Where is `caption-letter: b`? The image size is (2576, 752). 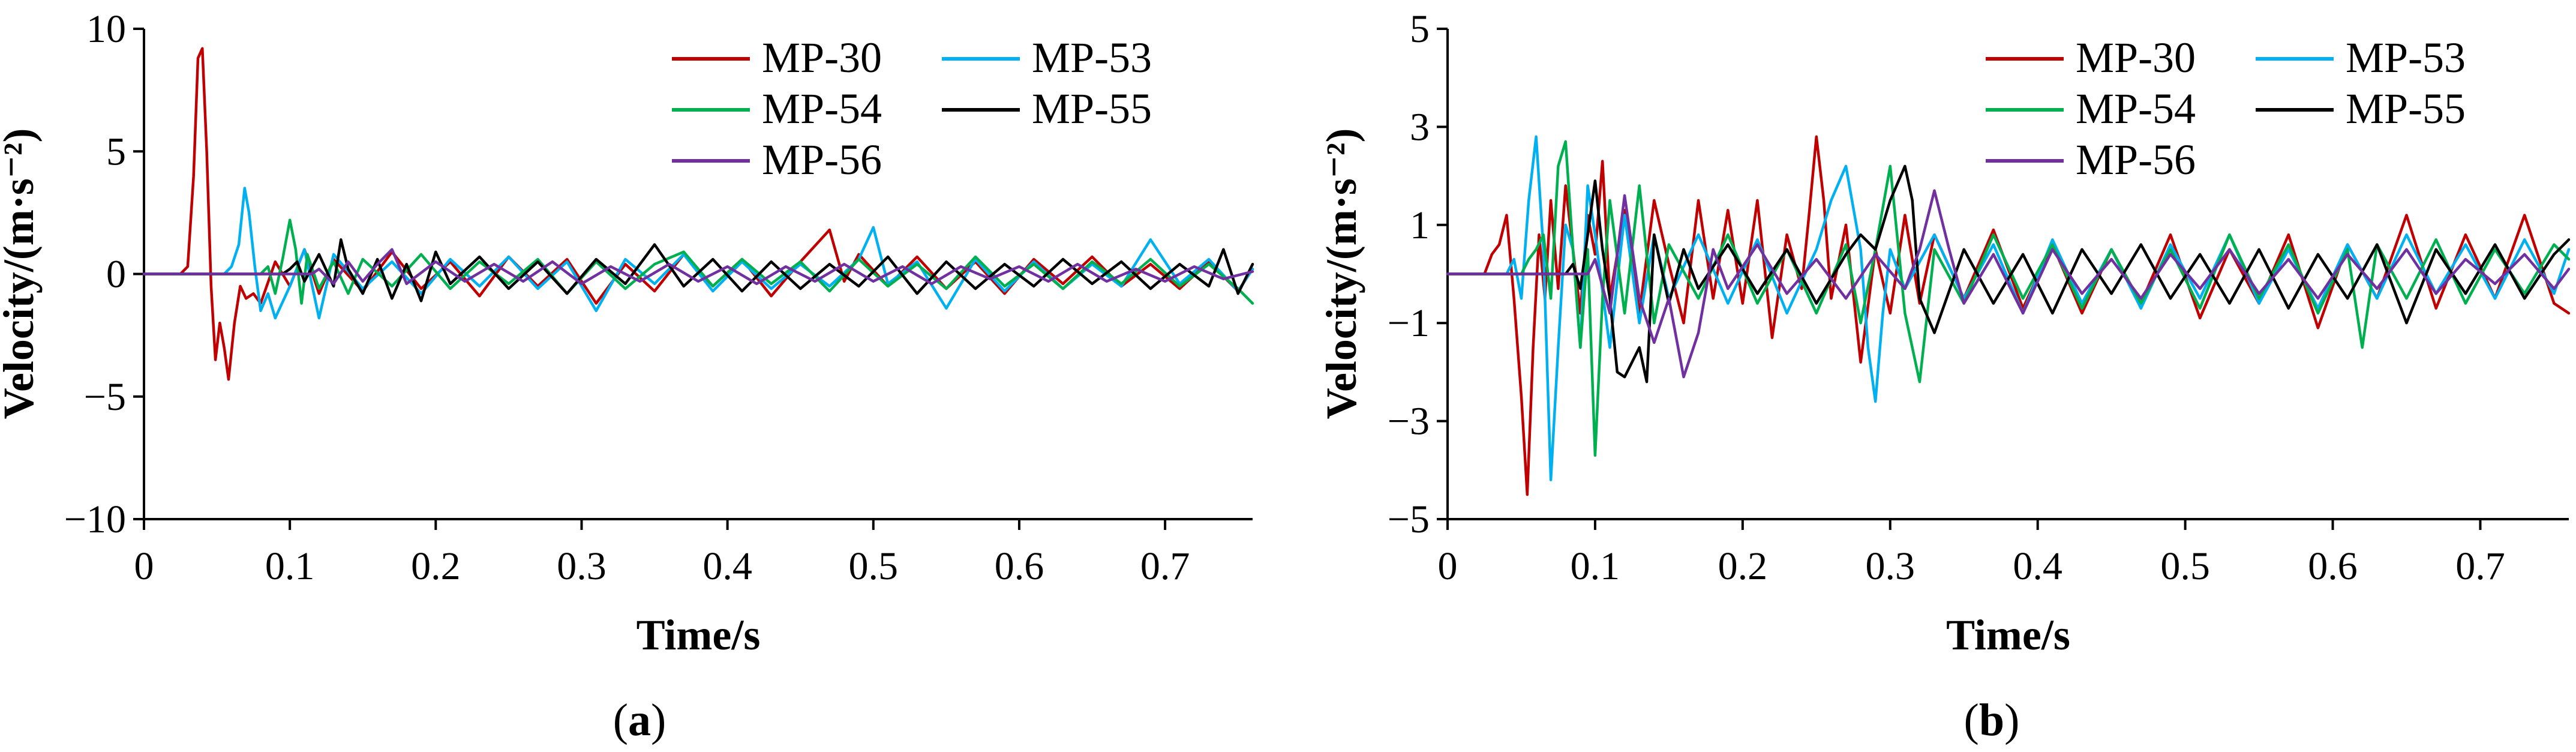 caption-letter: b is located at coordinates (1992, 720).